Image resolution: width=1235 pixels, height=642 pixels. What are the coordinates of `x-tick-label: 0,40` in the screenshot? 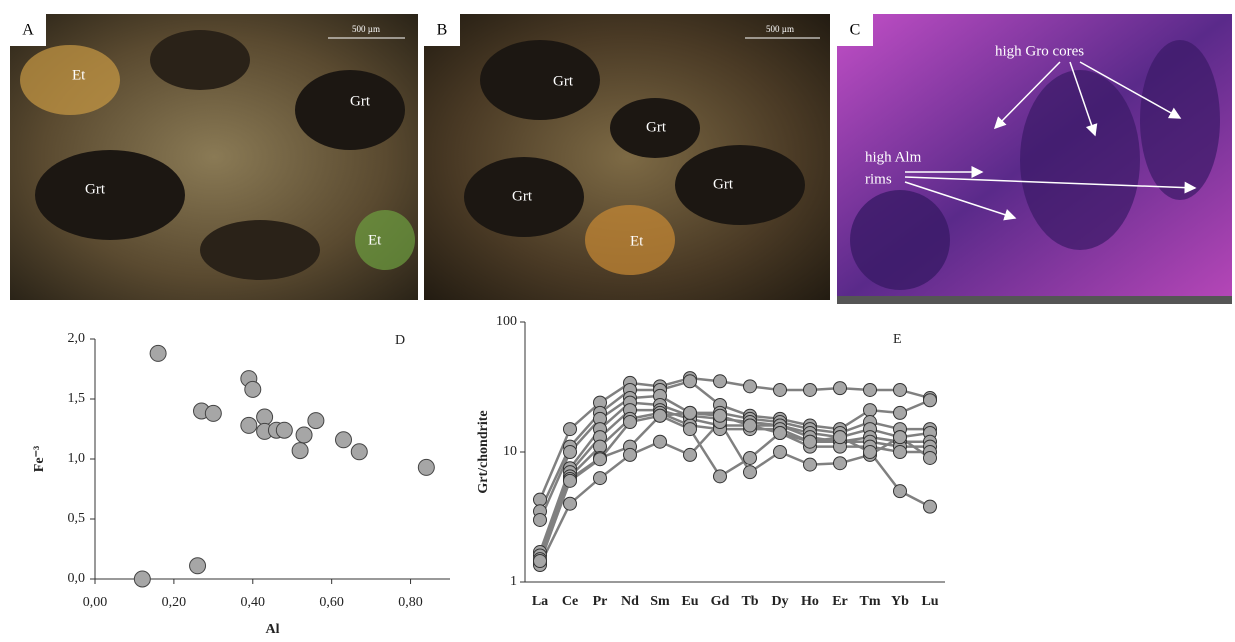 It's located at (253, 602).